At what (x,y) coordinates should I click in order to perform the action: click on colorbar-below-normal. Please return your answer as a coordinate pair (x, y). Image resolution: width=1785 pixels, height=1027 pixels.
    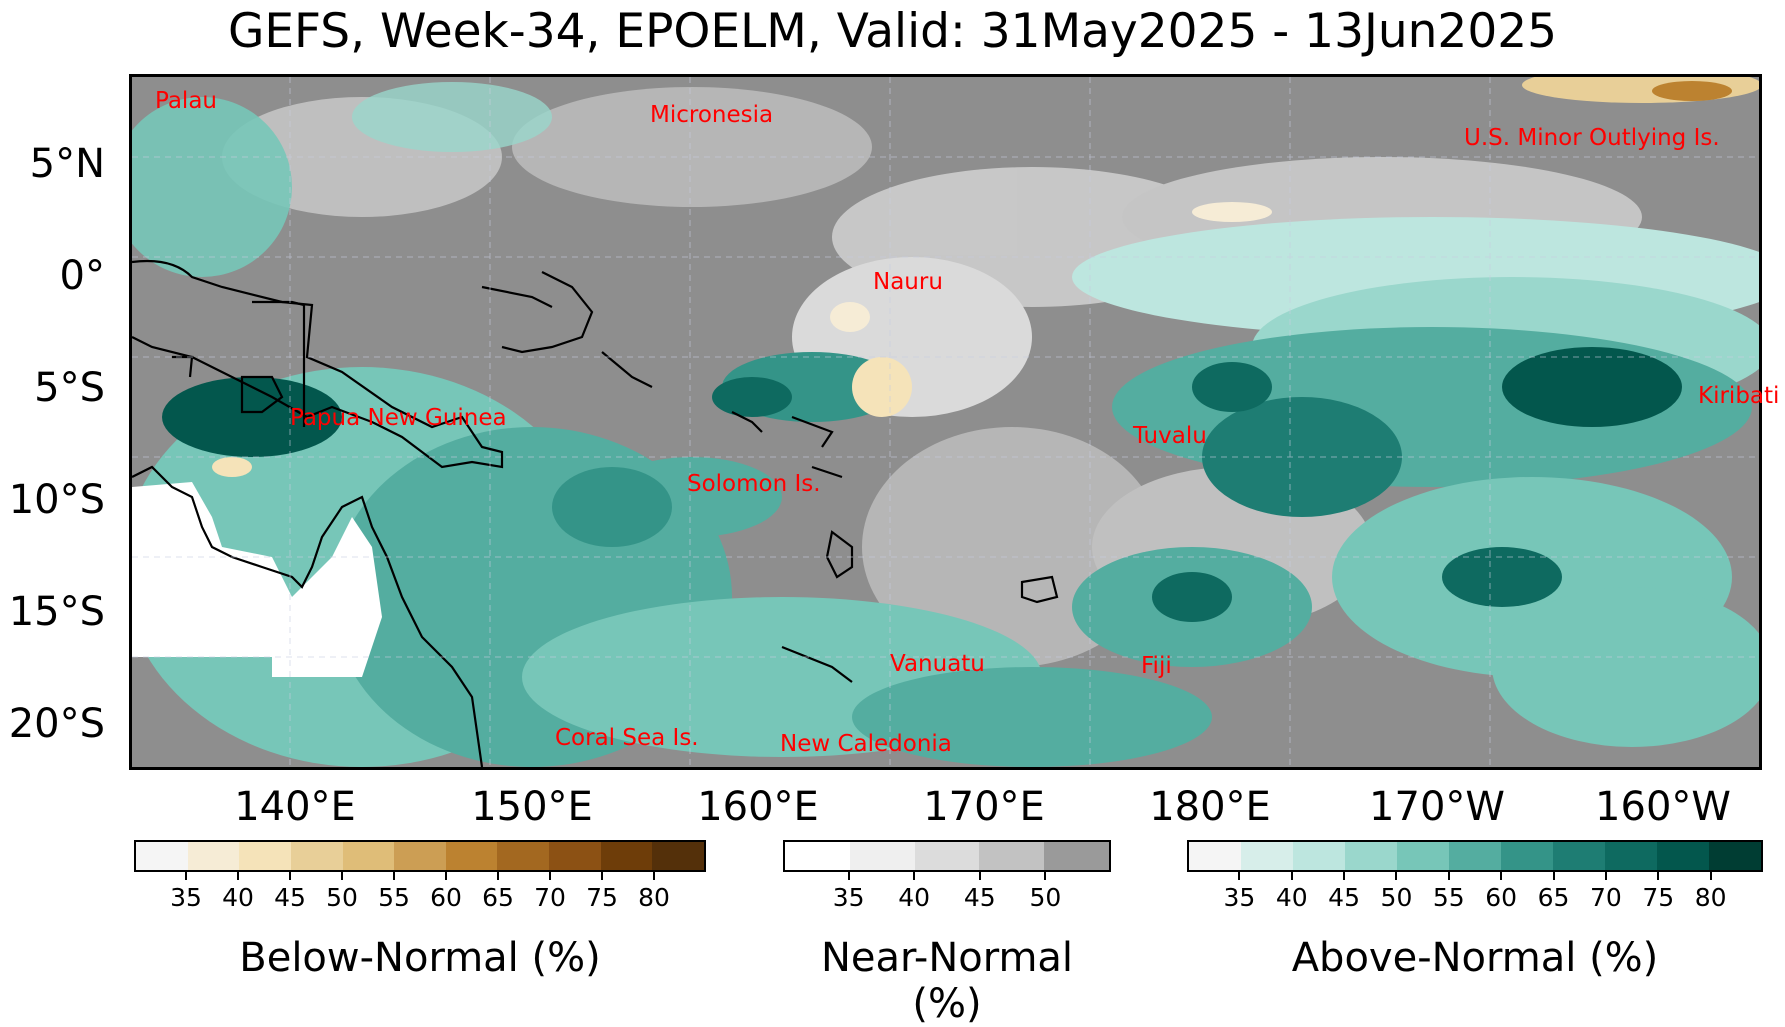
    Looking at the image, I should click on (420, 856).